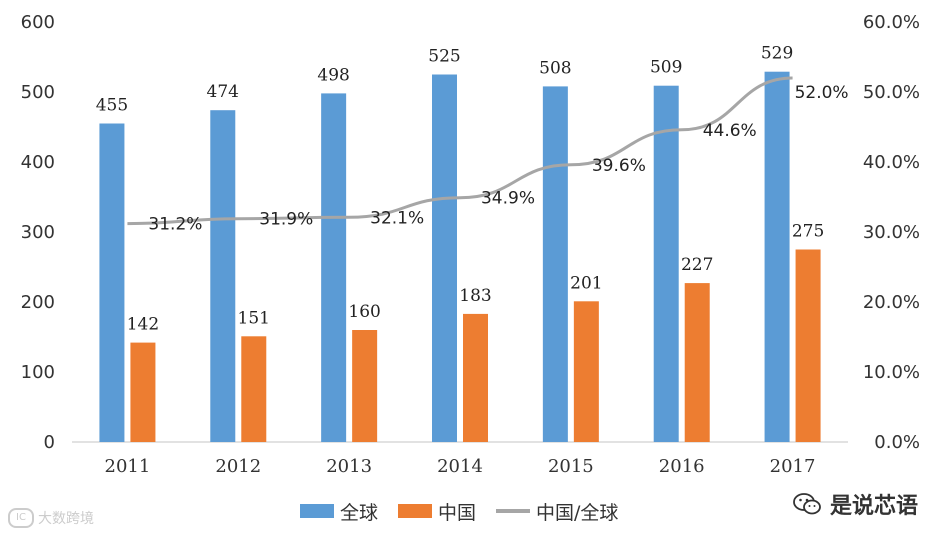  What do you see at coordinates (175, 225) in the screenshot?
I see `data-label-ratio: 31.2%` at bounding box center [175, 225].